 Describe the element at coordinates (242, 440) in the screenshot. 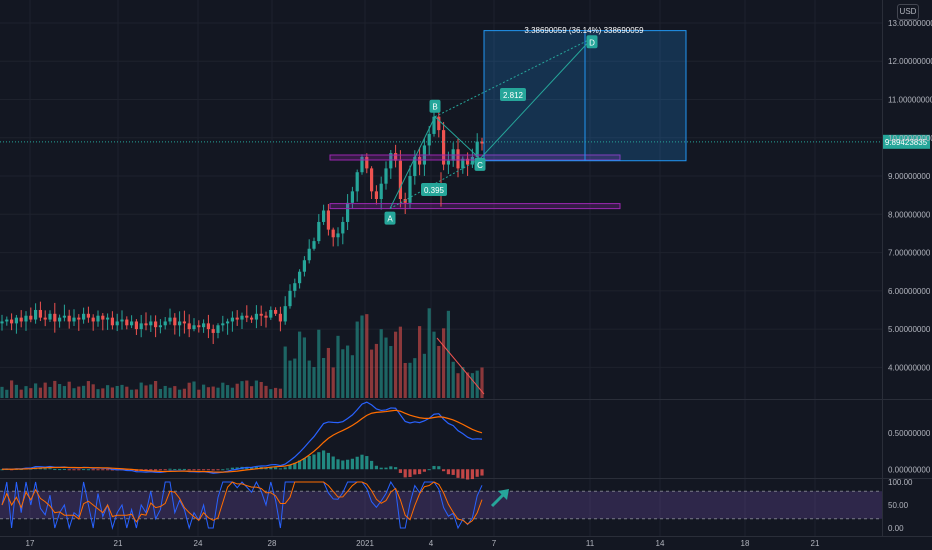

I see `macd-panel` at that location.